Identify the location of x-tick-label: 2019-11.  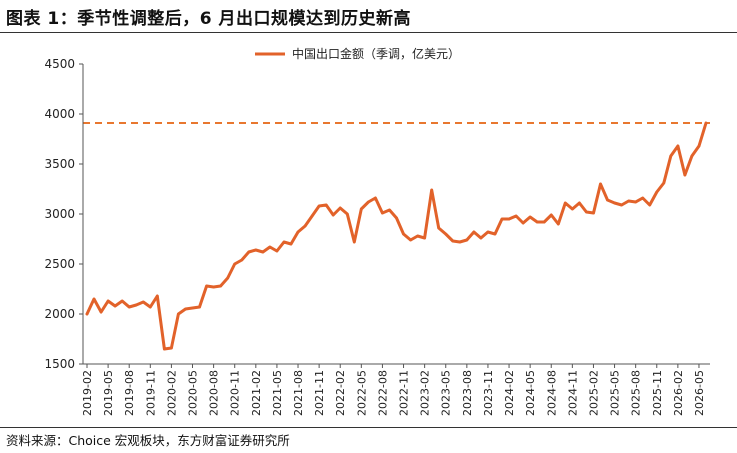
(150, 393).